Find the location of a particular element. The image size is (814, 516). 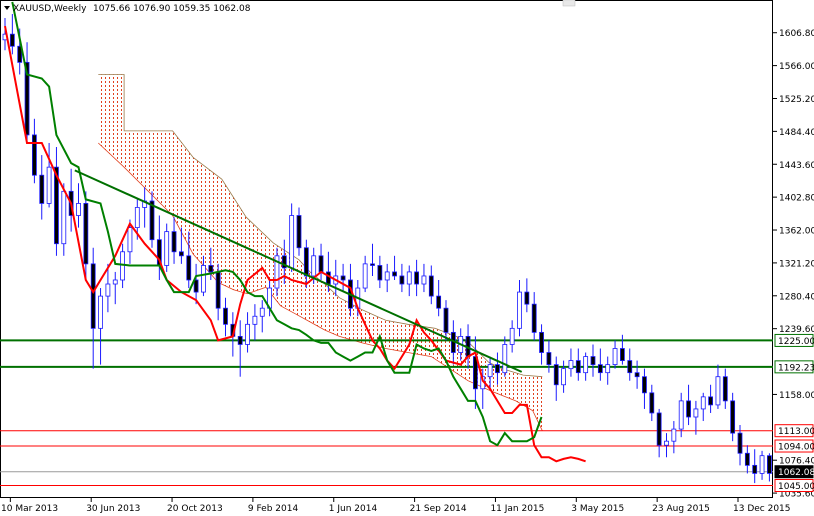

y-tick-label: 1484.40 is located at coordinates (796, 133).